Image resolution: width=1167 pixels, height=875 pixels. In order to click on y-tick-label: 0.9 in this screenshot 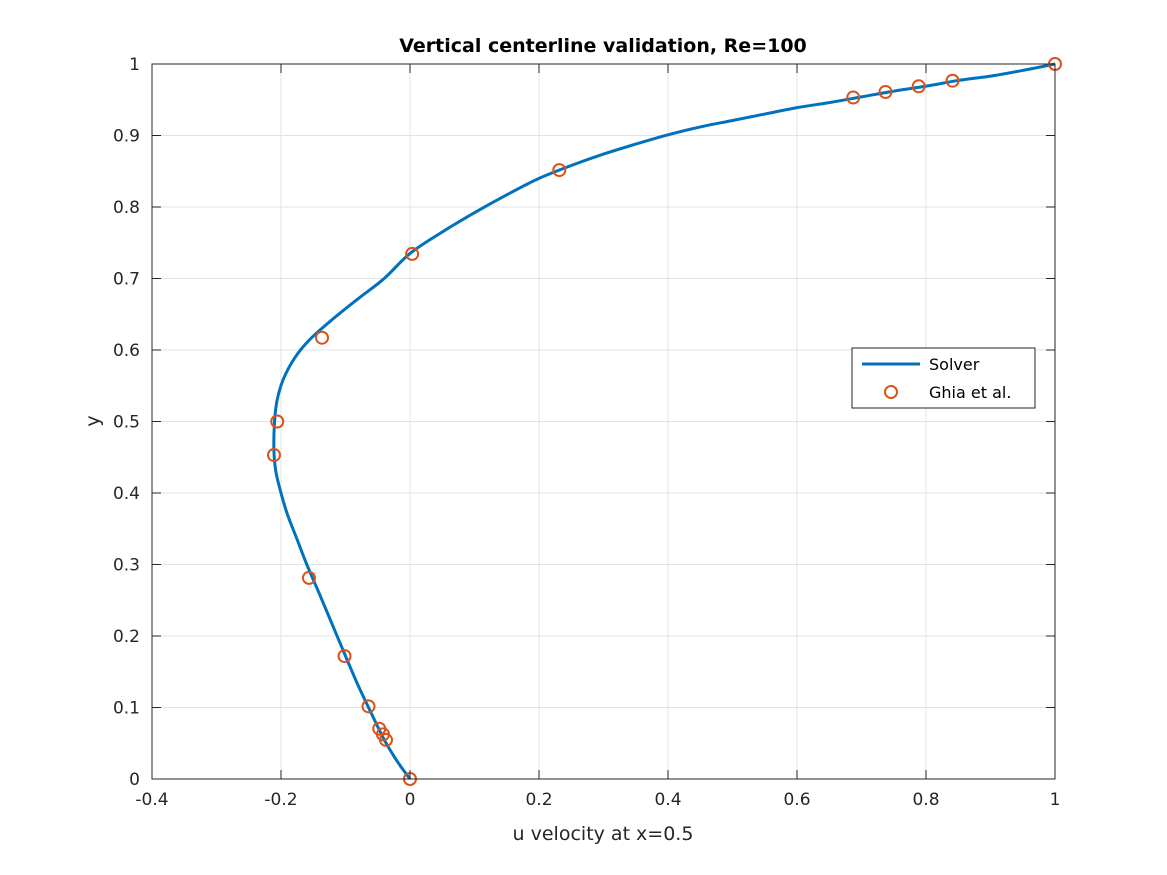, I will do `click(126, 137)`.